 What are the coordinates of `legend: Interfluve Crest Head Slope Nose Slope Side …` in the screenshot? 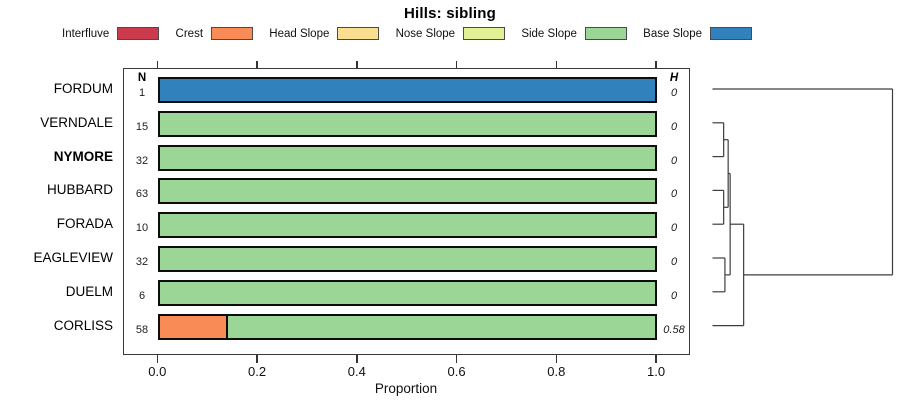 It's located at (407, 33).